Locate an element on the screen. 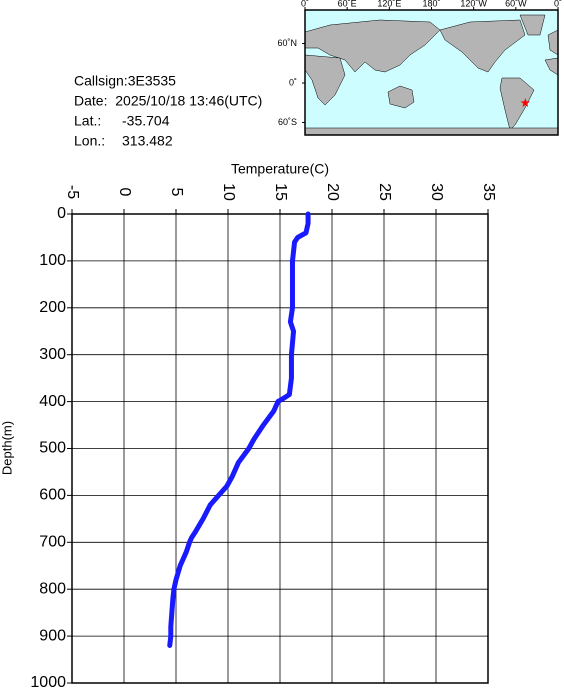  y-tick-label: 1000 is located at coordinates (48, 682).